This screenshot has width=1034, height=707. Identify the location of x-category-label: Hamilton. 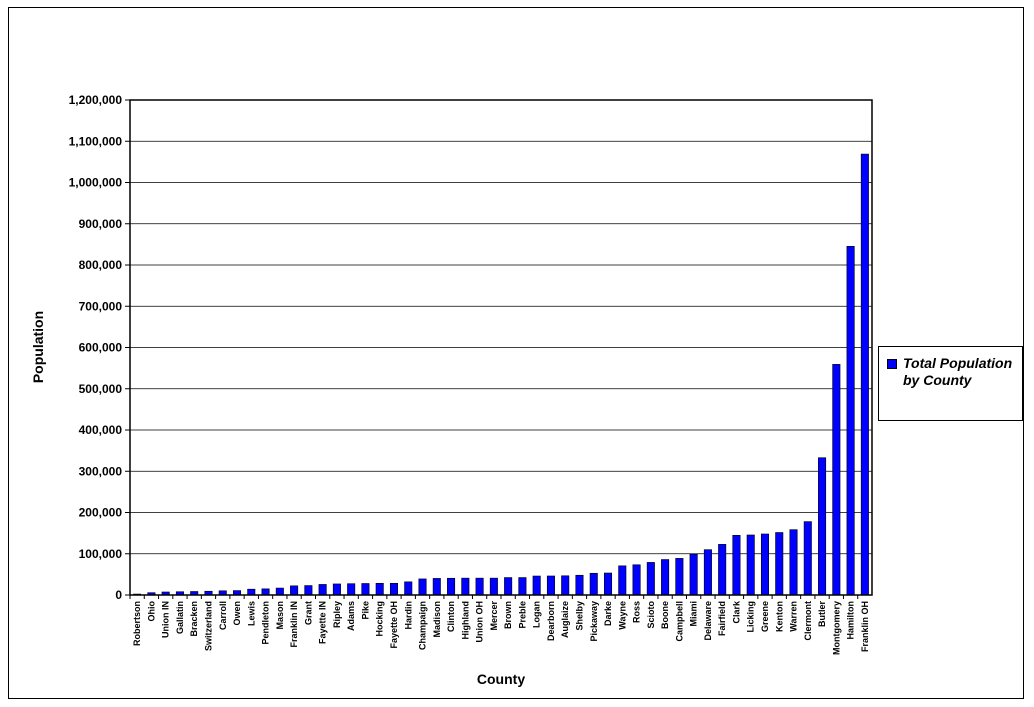
(851, 620).